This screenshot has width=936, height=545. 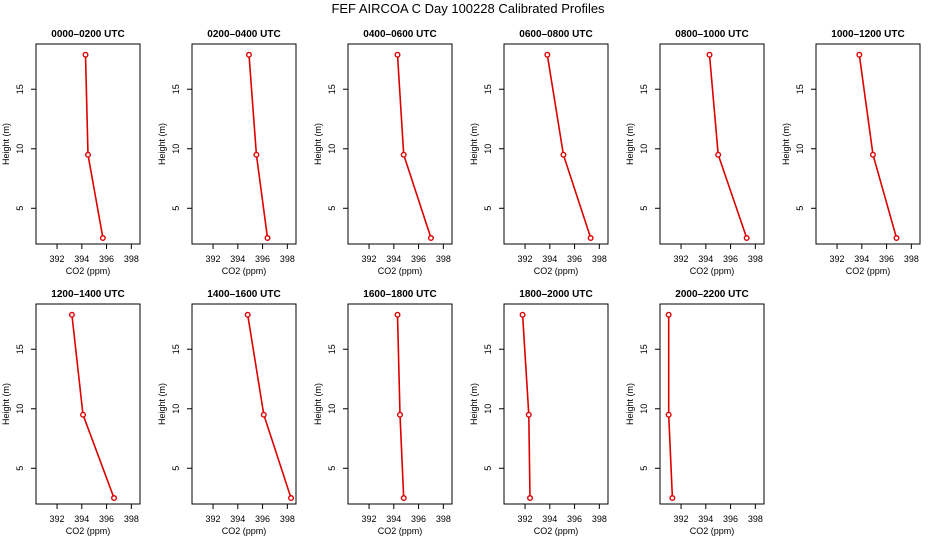 I want to click on panel-title: 0200–0400 UTC, so click(x=243, y=34).